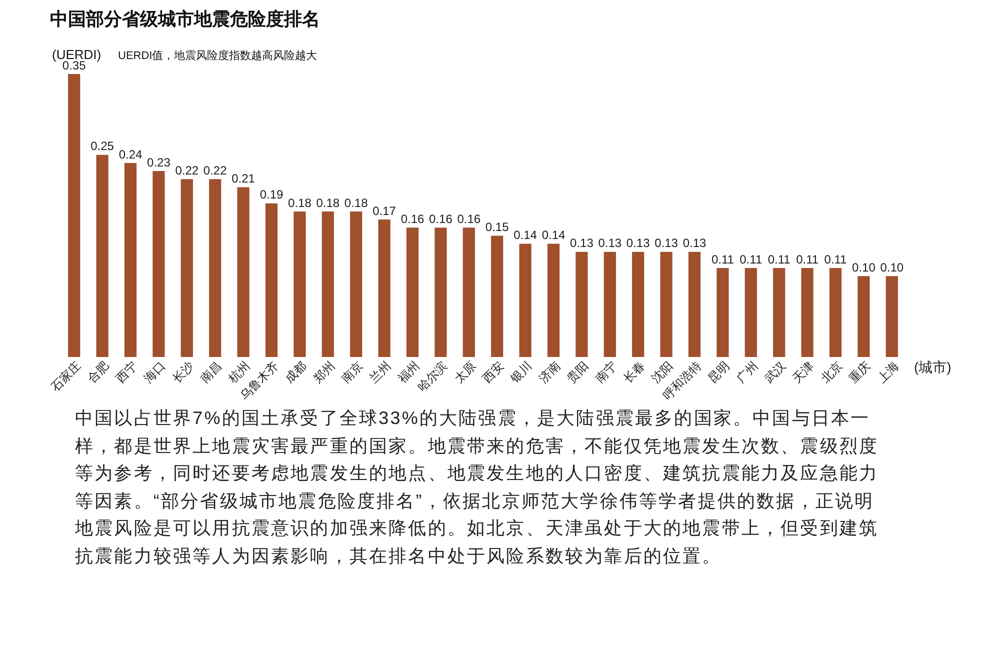 Image resolution: width=1000 pixels, height=651 pixels. Describe the element at coordinates (497, 227) in the screenshot. I see `data-label: 0.15` at that location.